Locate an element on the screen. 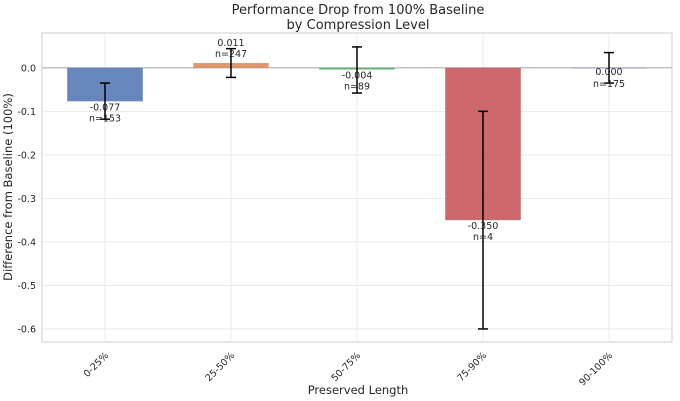 The height and width of the screenshot is (401, 680). chart-title-line-1: Performance Drop from 100% Baseline is located at coordinates (358, 10).